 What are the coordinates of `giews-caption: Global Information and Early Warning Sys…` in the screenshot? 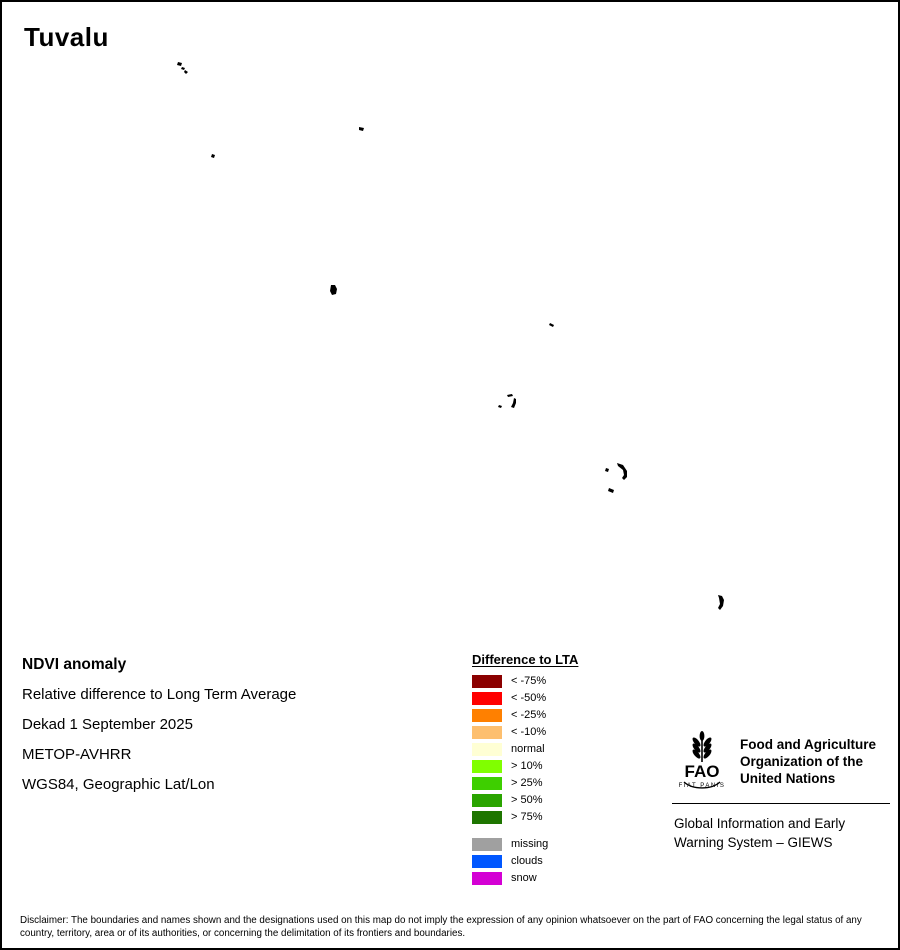 It's located at (760, 833).